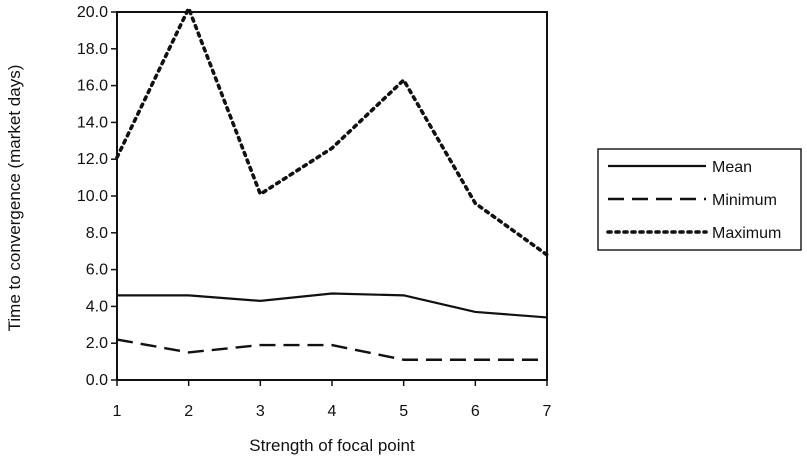  I want to click on series-line-minimum, so click(331, 349).